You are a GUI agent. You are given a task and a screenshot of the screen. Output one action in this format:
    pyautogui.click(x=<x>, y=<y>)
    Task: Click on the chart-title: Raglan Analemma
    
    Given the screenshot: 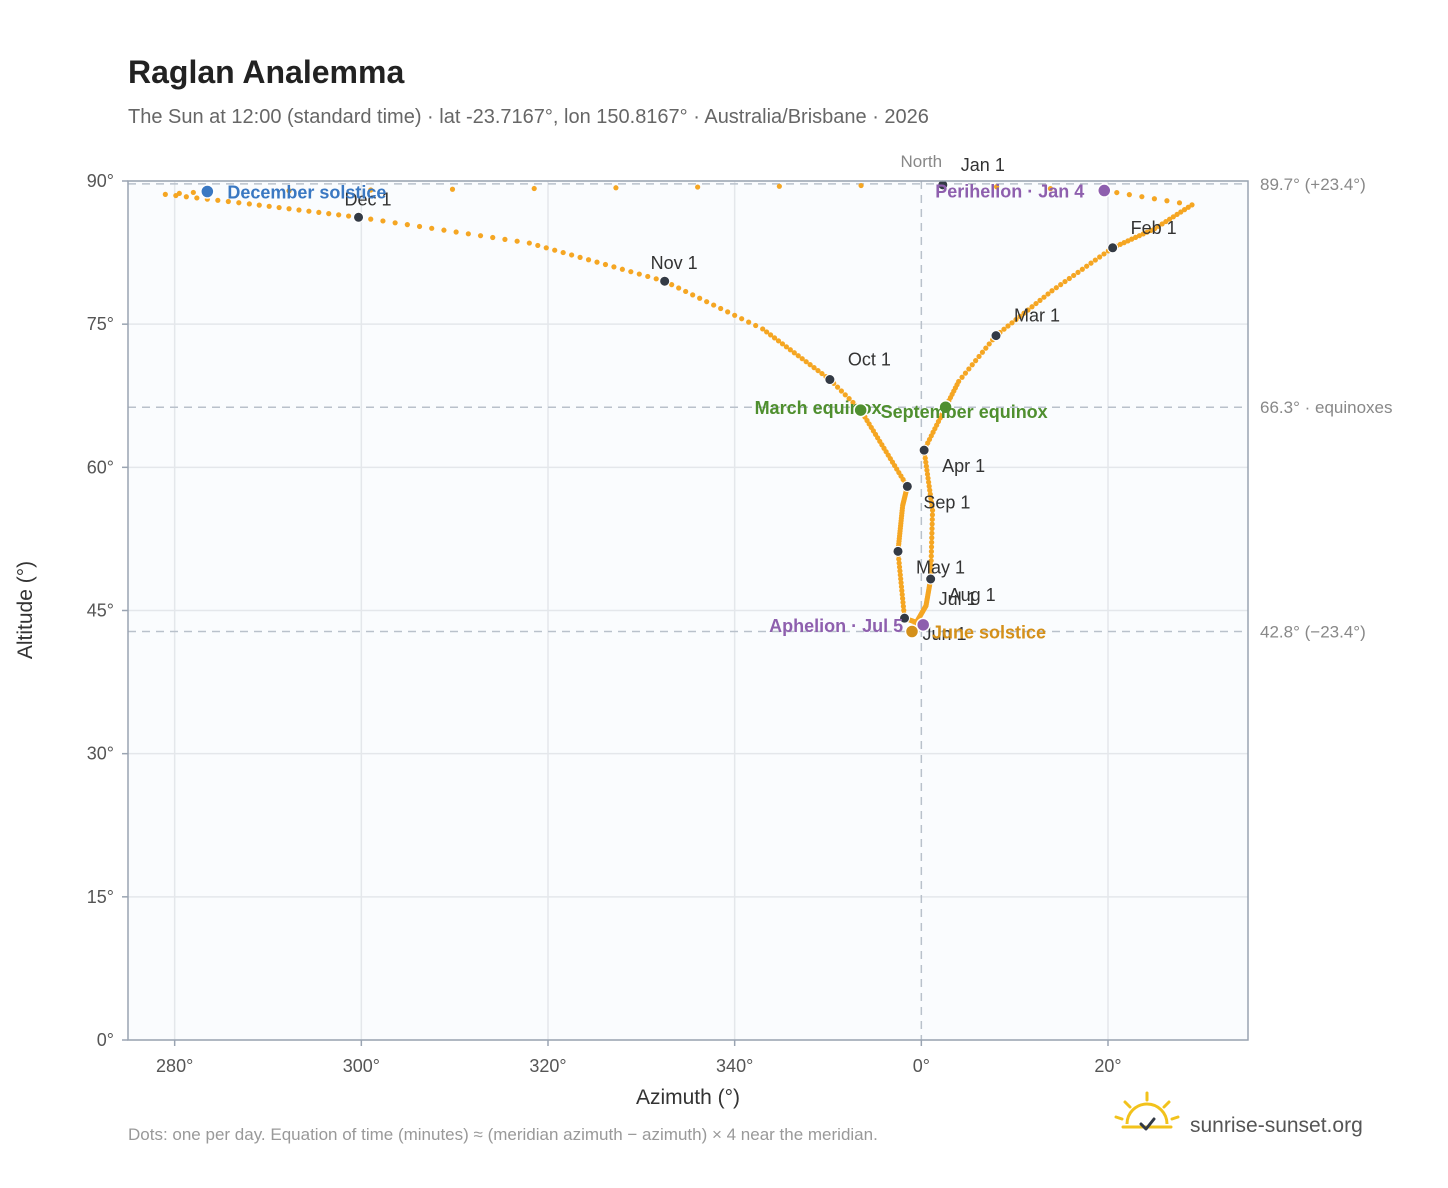 What is the action you would take?
    pyautogui.click(x=266, y=72)
    